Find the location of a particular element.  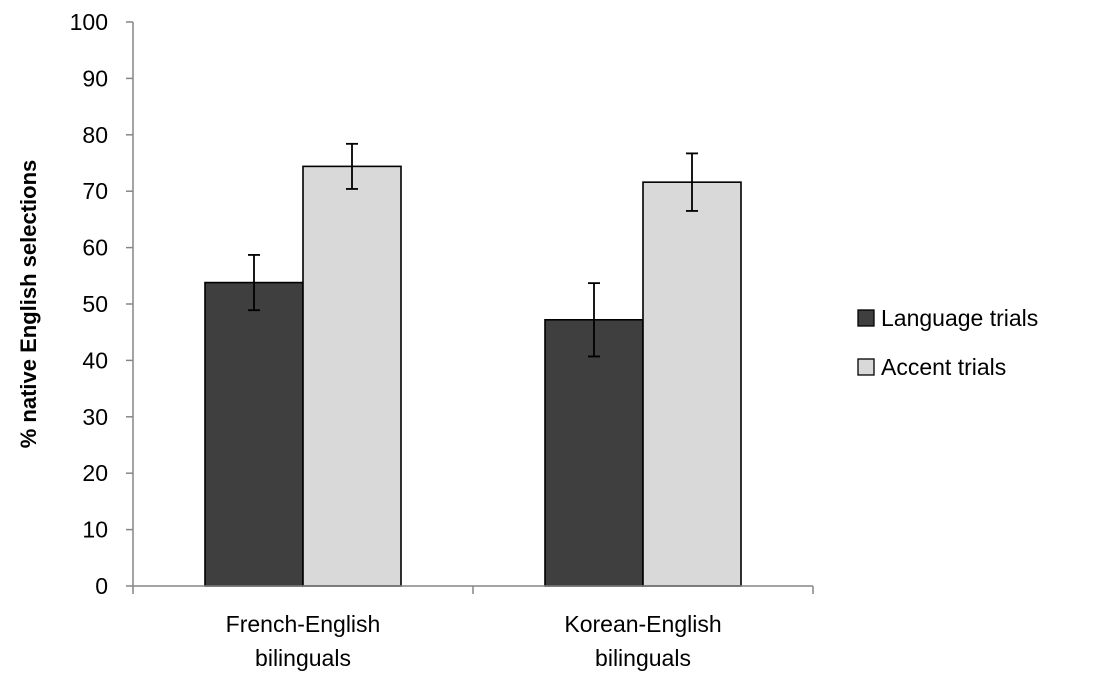

y-tick-label: 50 is located at coordinates (95, 304).